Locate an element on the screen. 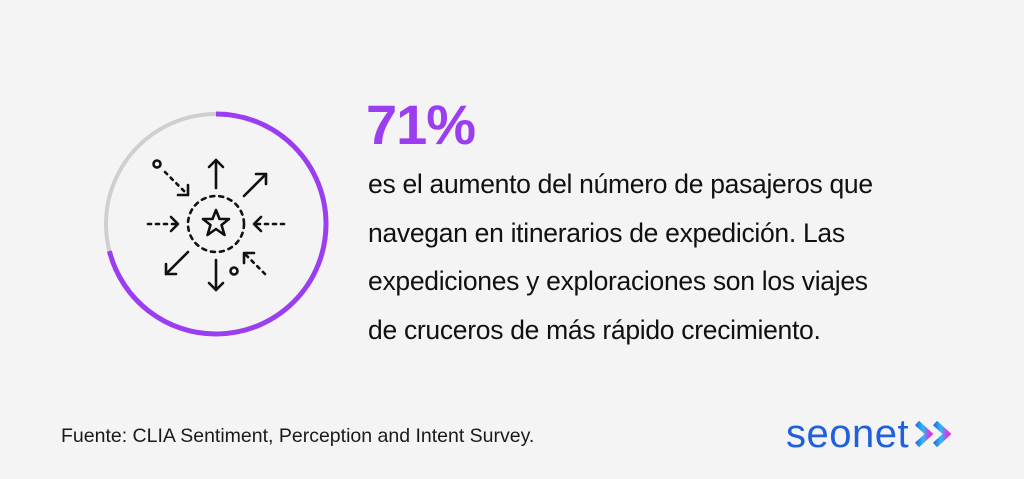 The image size is (1024, 479). ring-progress is located at coordinates (216, 224).